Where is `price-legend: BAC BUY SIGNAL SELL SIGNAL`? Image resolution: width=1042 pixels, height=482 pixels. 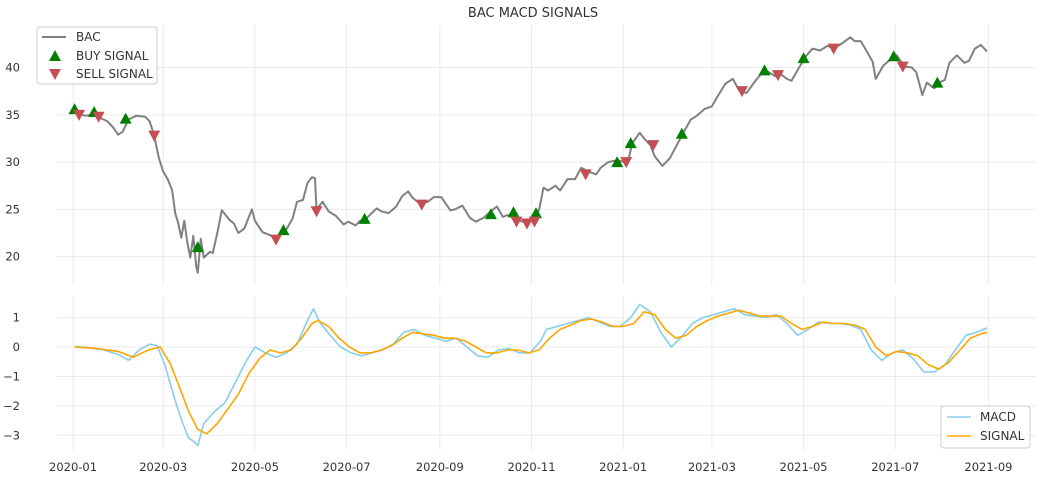 price-legend: BAC BUY SIGNAL SELL SIGNAL is located at coordinates (97, 55).